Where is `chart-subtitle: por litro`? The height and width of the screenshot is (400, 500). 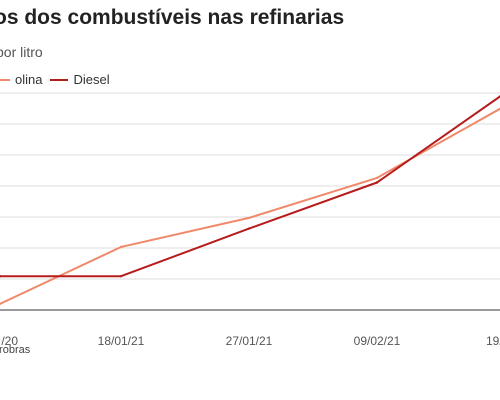 chart-subtitle: por litro is located at coordinates (21, 52).